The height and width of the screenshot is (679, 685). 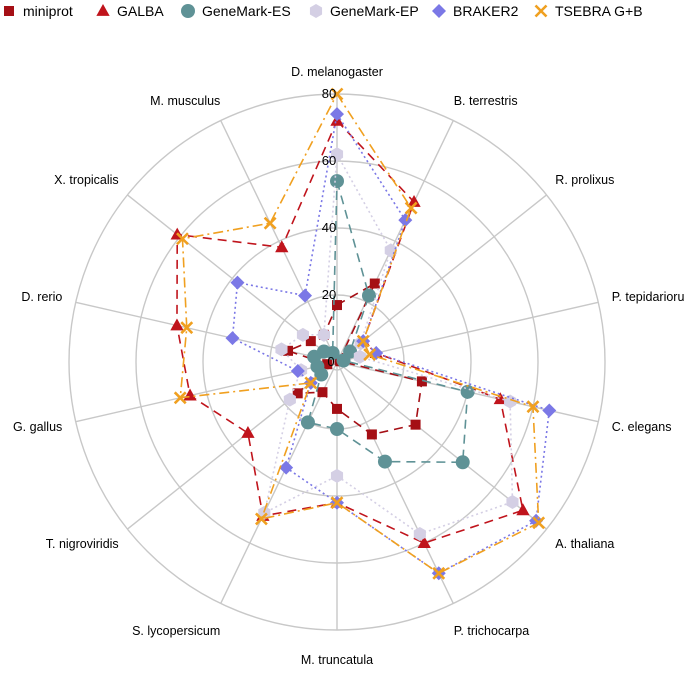 I want to click on category-label-c-elegans: C. elegans, so click(x=642, y=427).